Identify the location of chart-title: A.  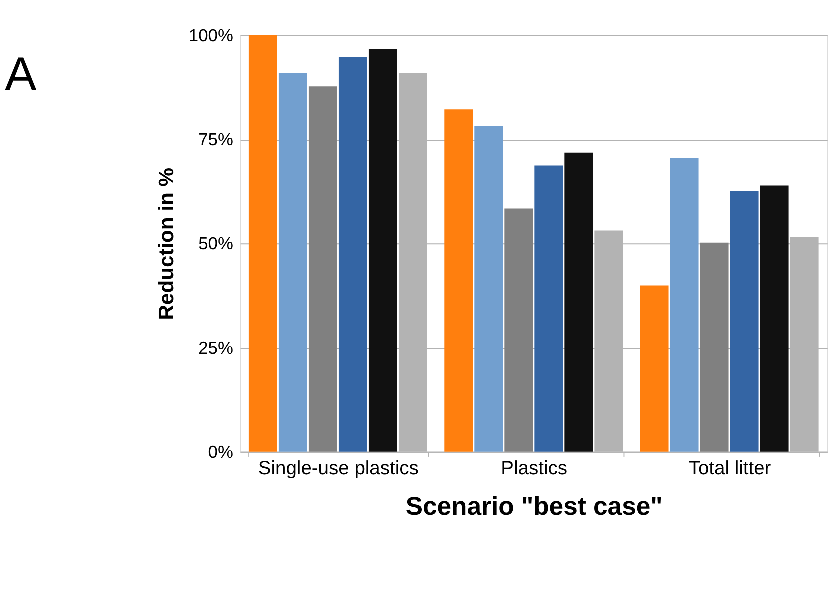
(20, 75).